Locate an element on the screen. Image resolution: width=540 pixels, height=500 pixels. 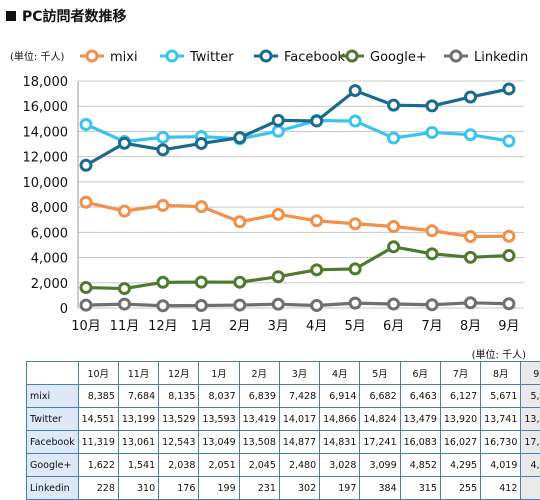
table-unit-label: (単位: 千人) is located at coordinates (499, 353).